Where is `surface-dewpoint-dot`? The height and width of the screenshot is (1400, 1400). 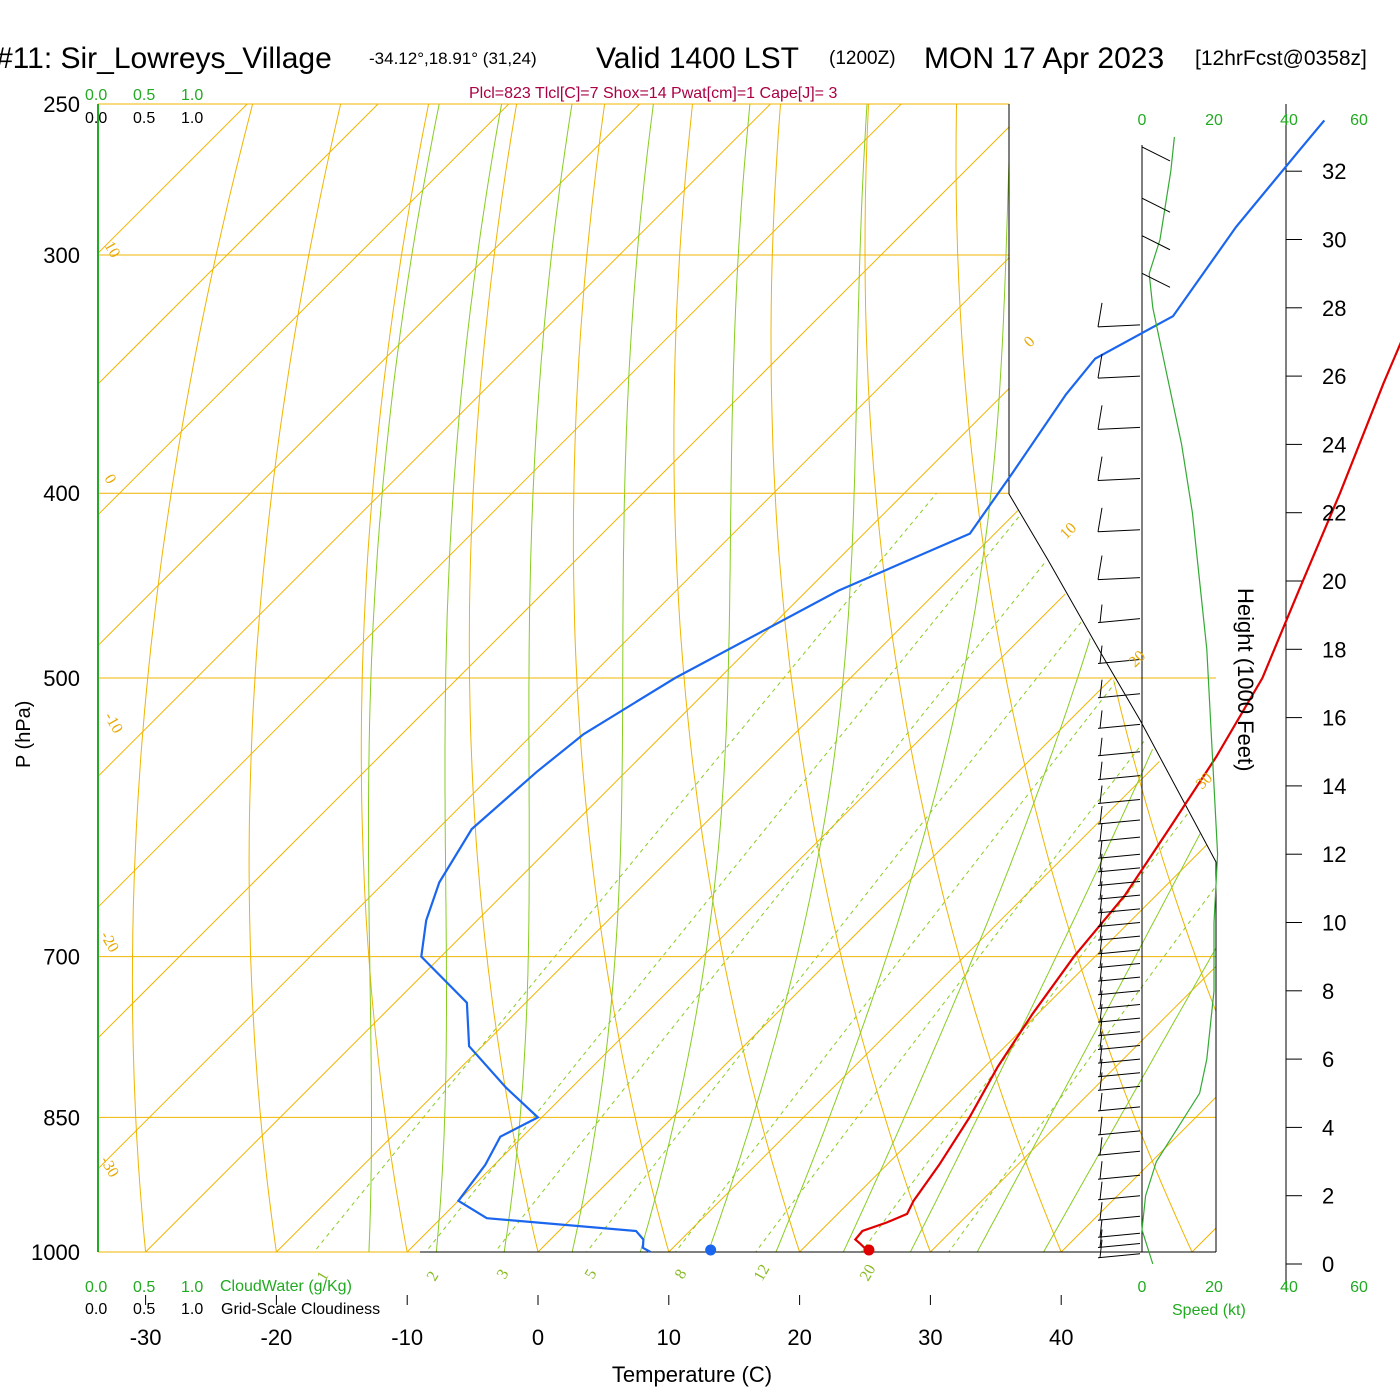 surface-dewpoint-dot is located at coordinates (711, 1250).